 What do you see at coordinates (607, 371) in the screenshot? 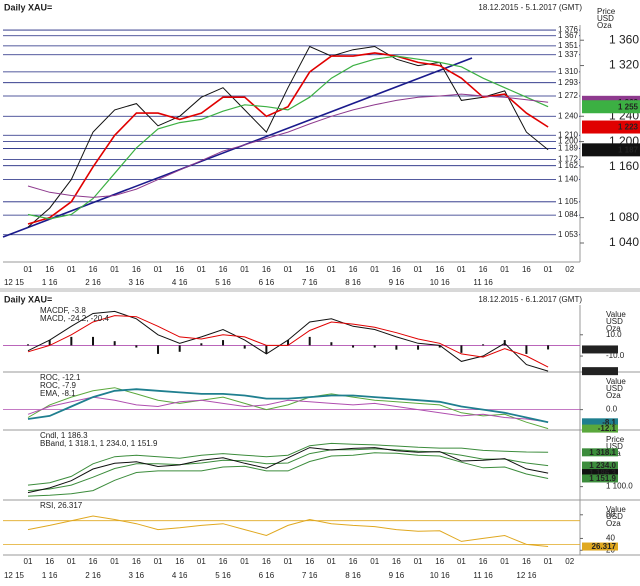
I see `last-value-label: -24.2` at bounding box center [607, 371].